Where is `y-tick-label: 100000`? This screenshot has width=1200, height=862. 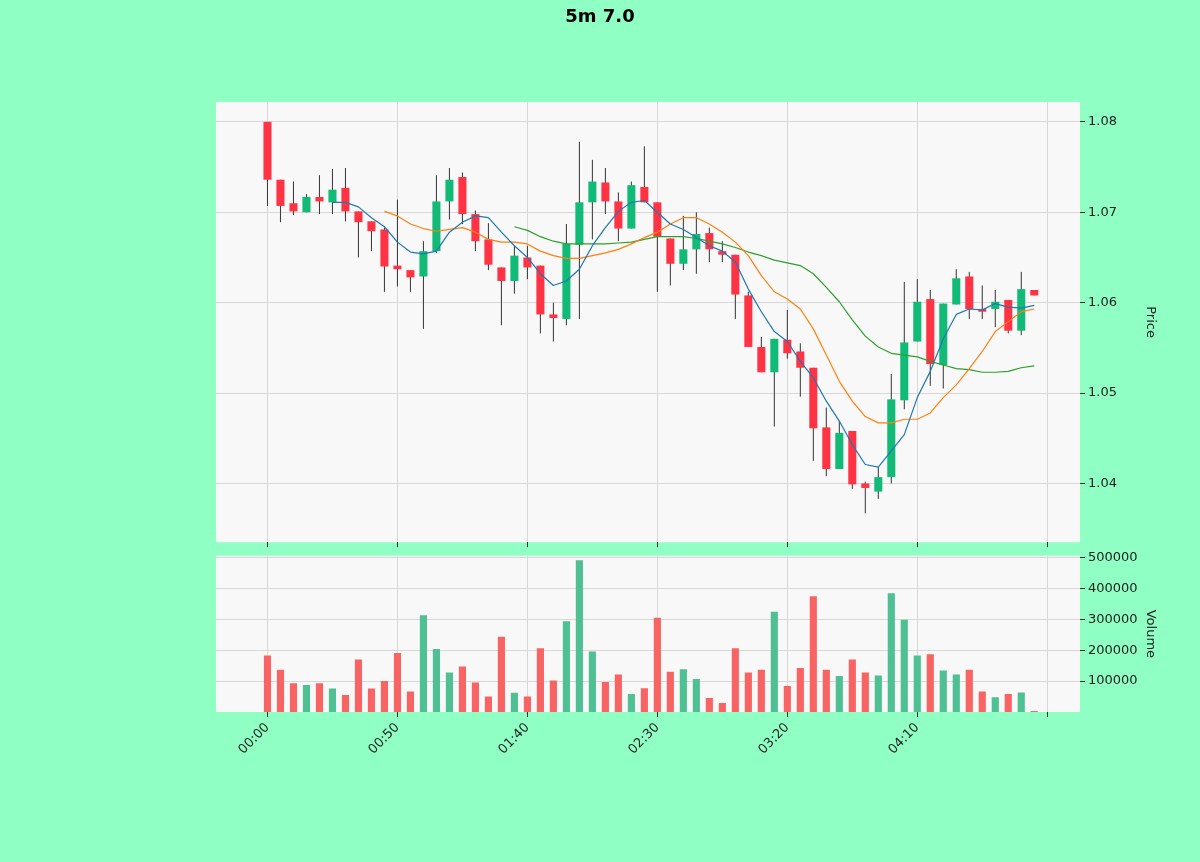
y-tick-label: 100000 is located at coordinates (1113, 680).